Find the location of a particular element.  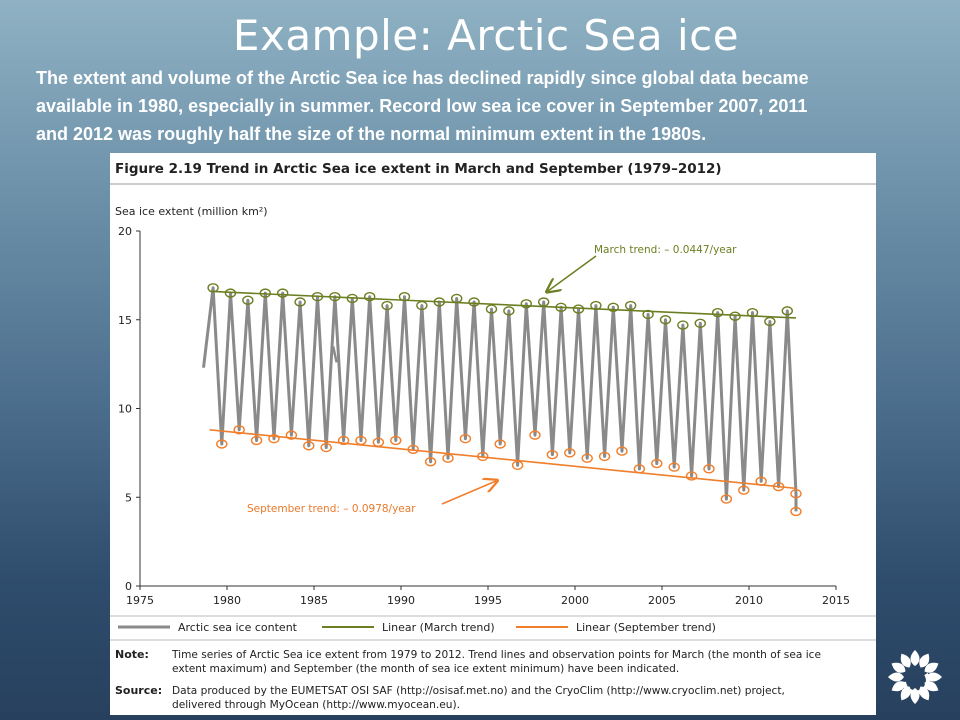

september-trend-annotation: September trend: – 0.0978/year is located at coordinates (331, 509).